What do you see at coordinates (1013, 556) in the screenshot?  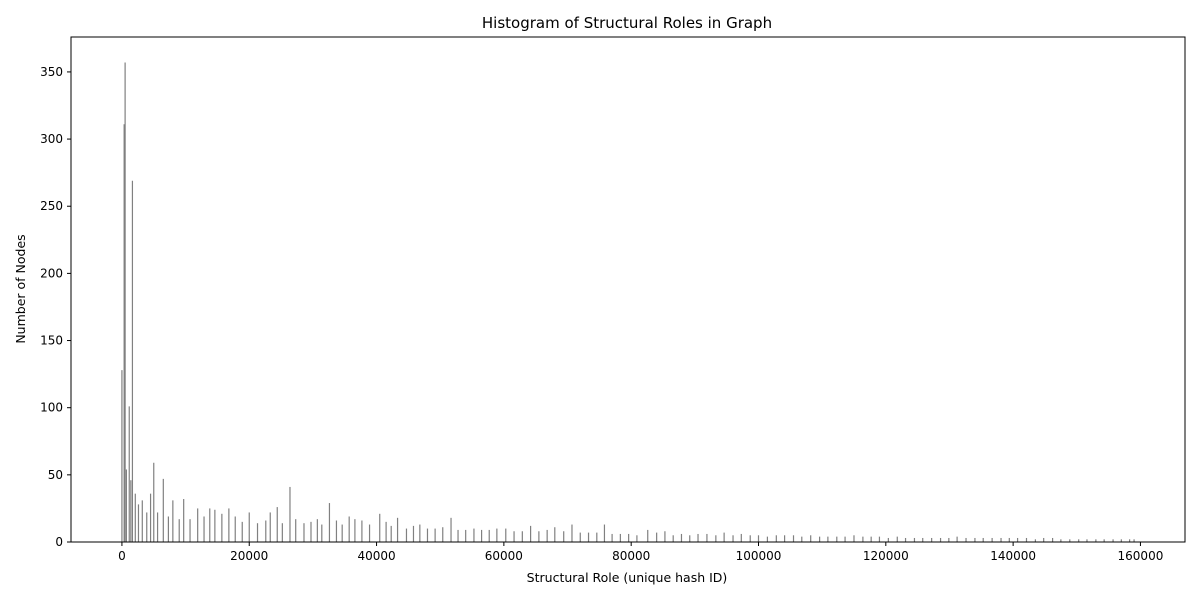 I see `x-tick-label: 140000` at bounding box center [1013, 556].